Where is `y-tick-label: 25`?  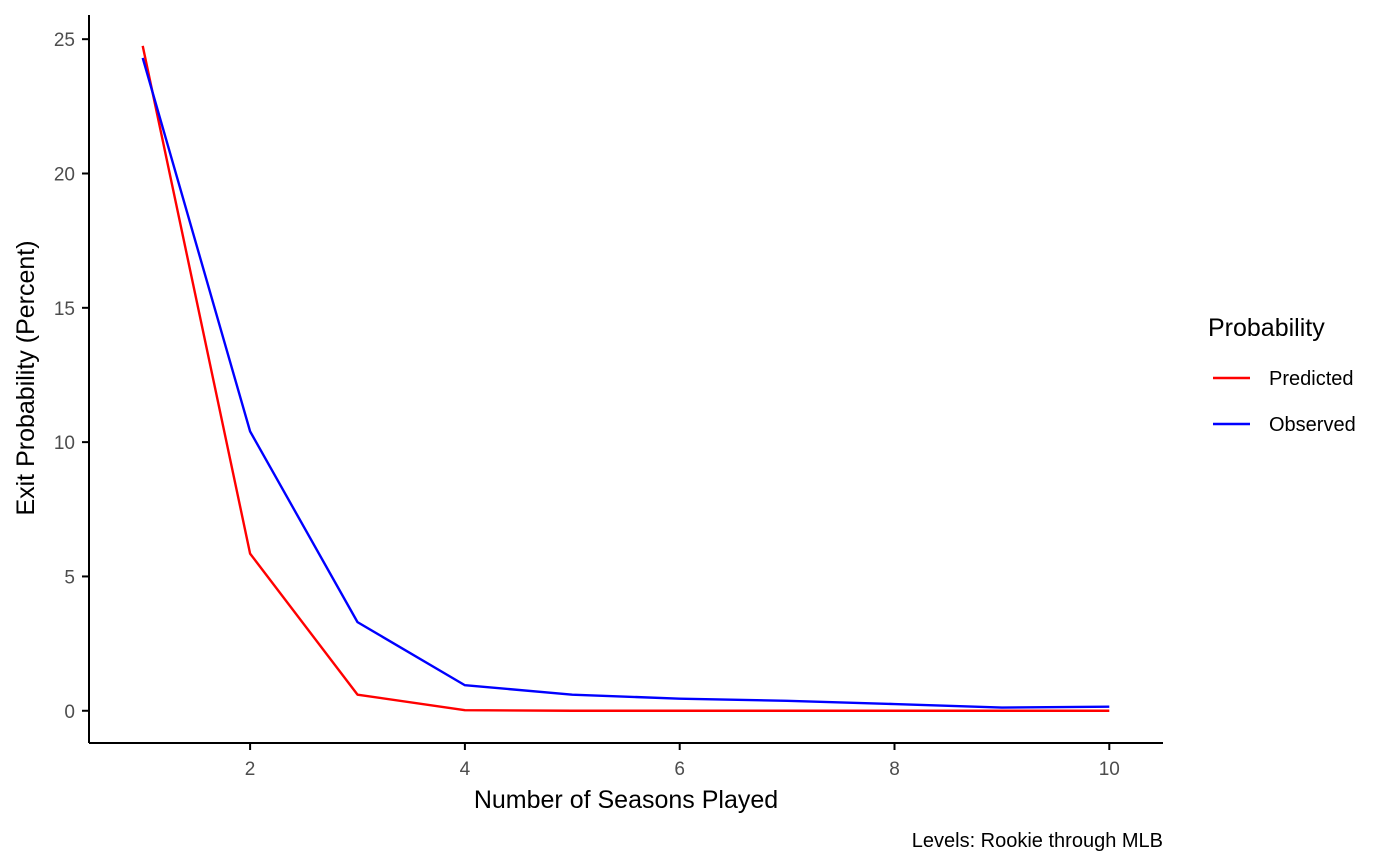
y-tick-label: 25 is located at coordinates (64, 40).